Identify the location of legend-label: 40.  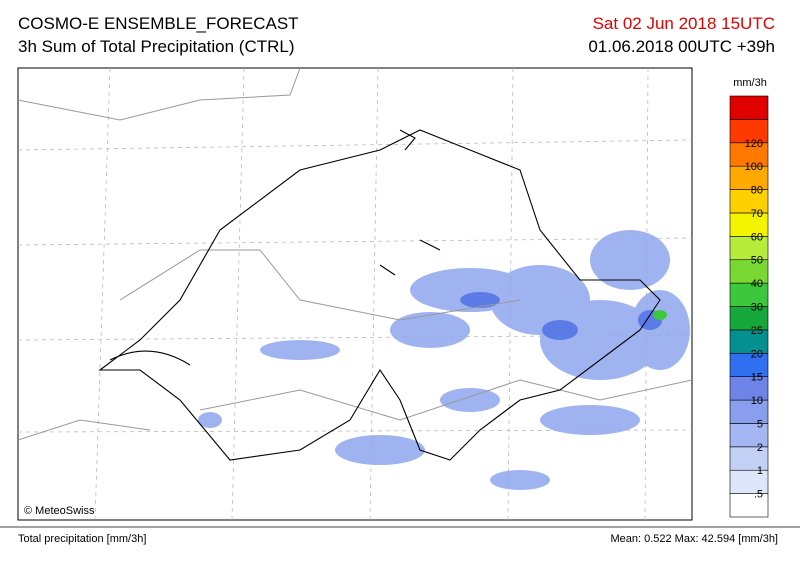
(757, 284).